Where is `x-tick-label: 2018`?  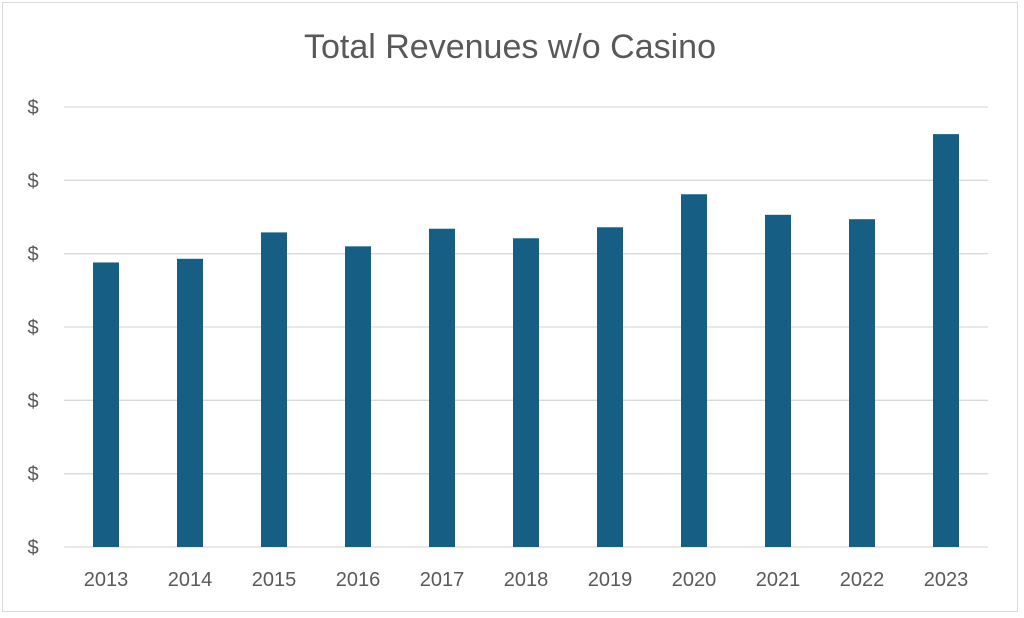 x-tick-label: 2018 is located at coordinates (526, 580).